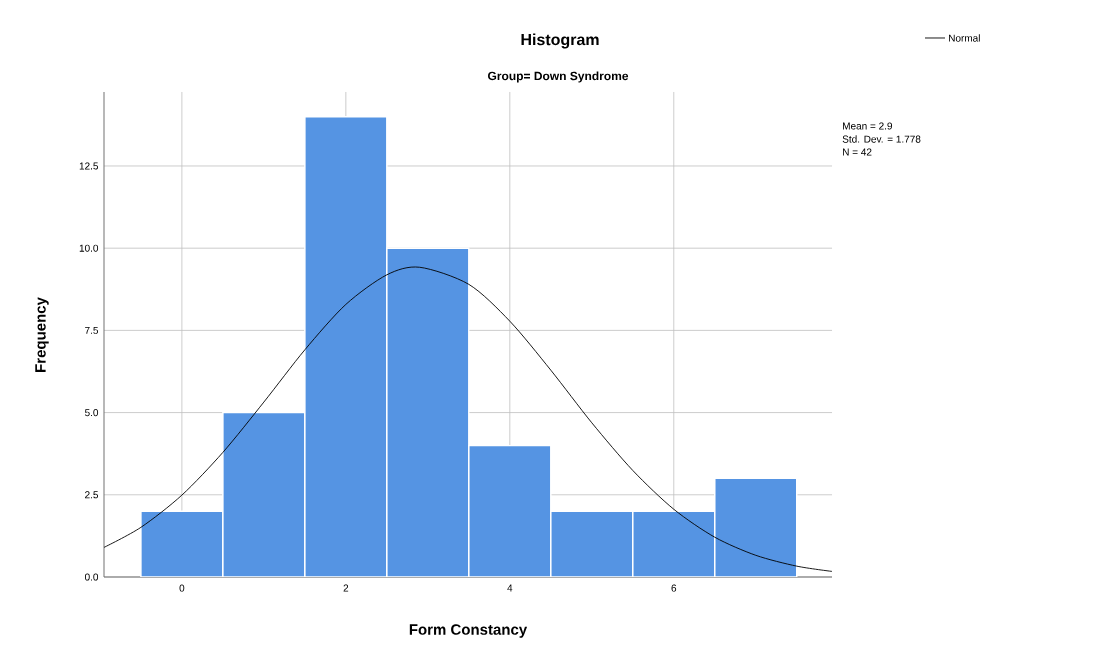  I want to click on y-tick-label: 0.0, so click(91, 577).